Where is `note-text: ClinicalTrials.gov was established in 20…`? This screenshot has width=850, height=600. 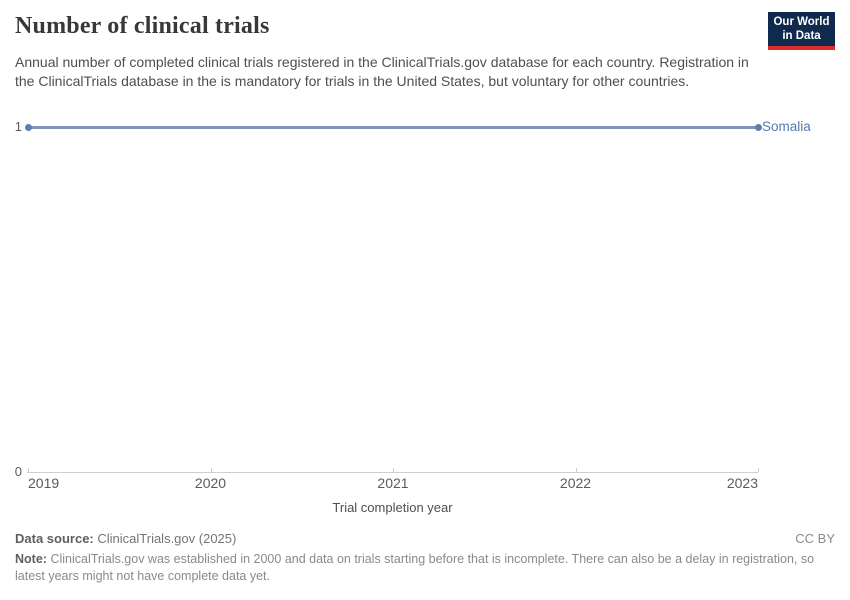 note-text: ClinicalTrials.gov was established in 20… is located at coordinates (415, 567).